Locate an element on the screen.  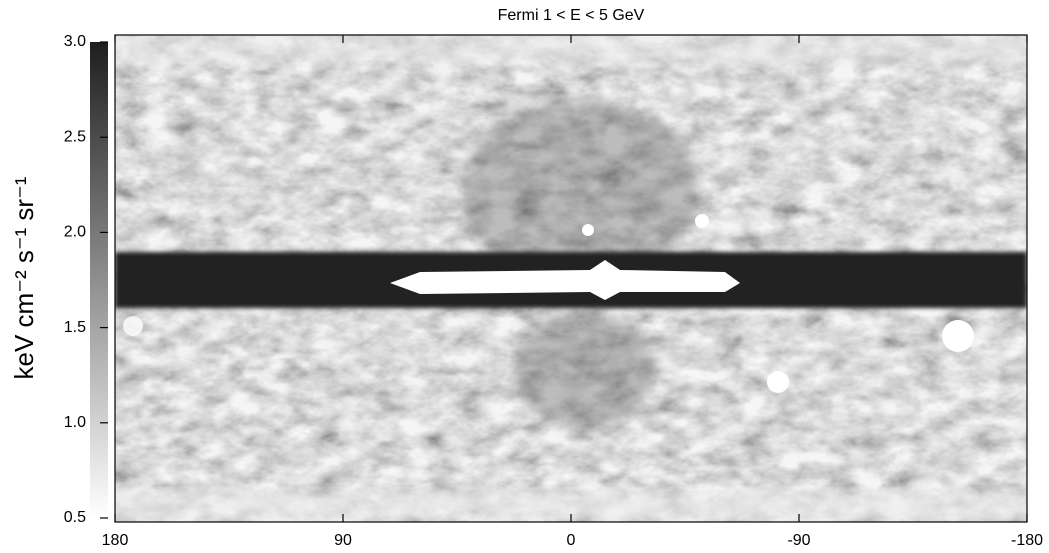
x-tick-label: -90 is located at coordinates (798, 540).